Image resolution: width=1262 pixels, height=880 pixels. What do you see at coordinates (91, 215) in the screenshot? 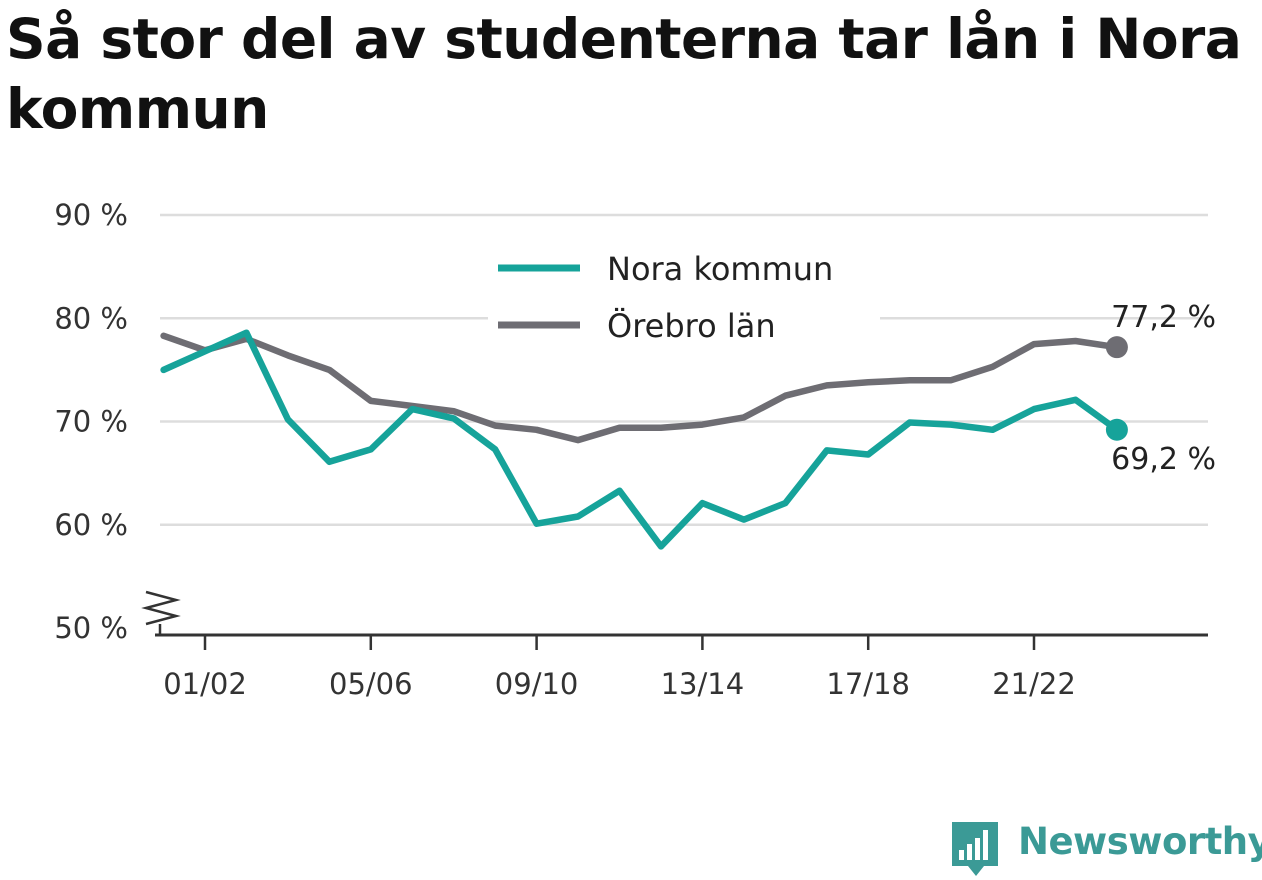
I see `y-tick-label: 90 %` at bounding box center [91, 215].